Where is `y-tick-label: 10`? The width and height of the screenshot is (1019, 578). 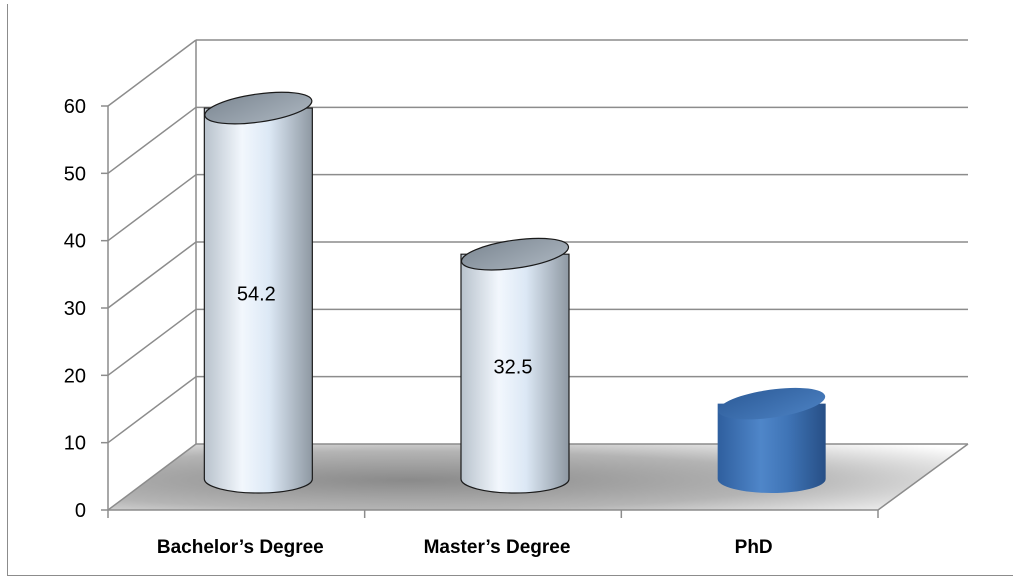 y-tick-label: 10 is located at coordinates (75, 444).